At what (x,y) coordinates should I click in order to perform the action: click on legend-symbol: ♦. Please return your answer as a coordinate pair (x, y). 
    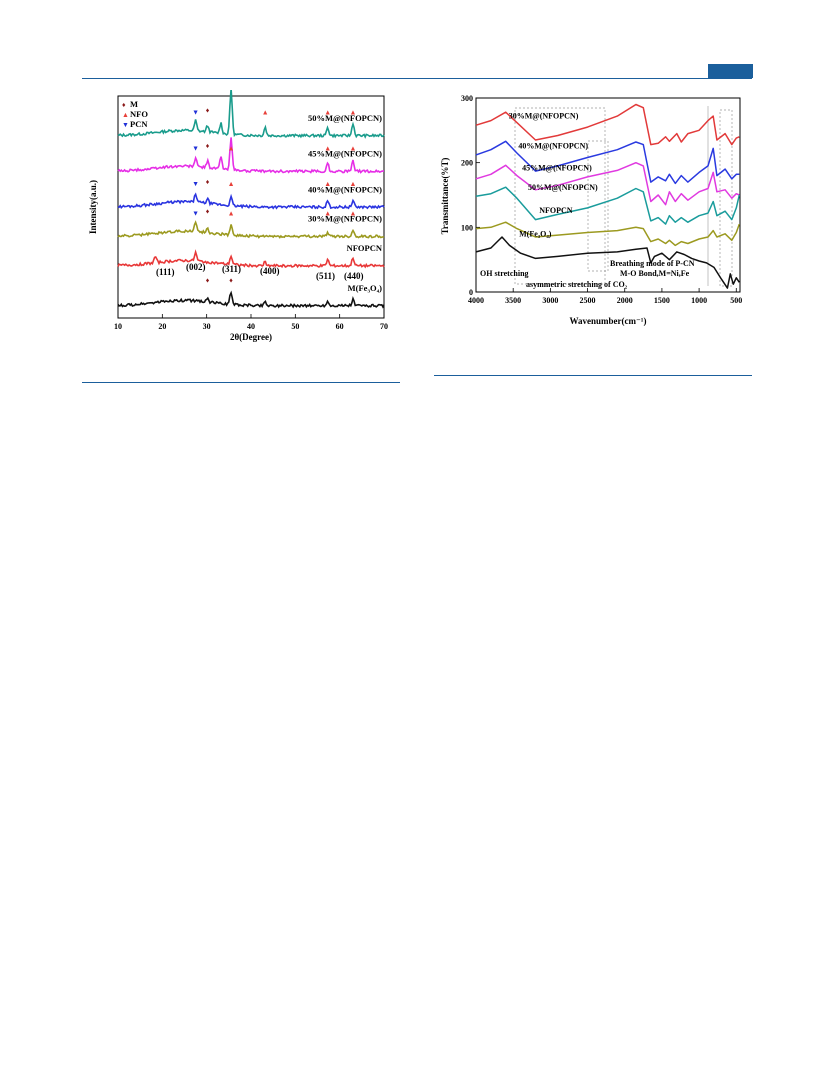
    Looking at the image, I should click on (124, 105).